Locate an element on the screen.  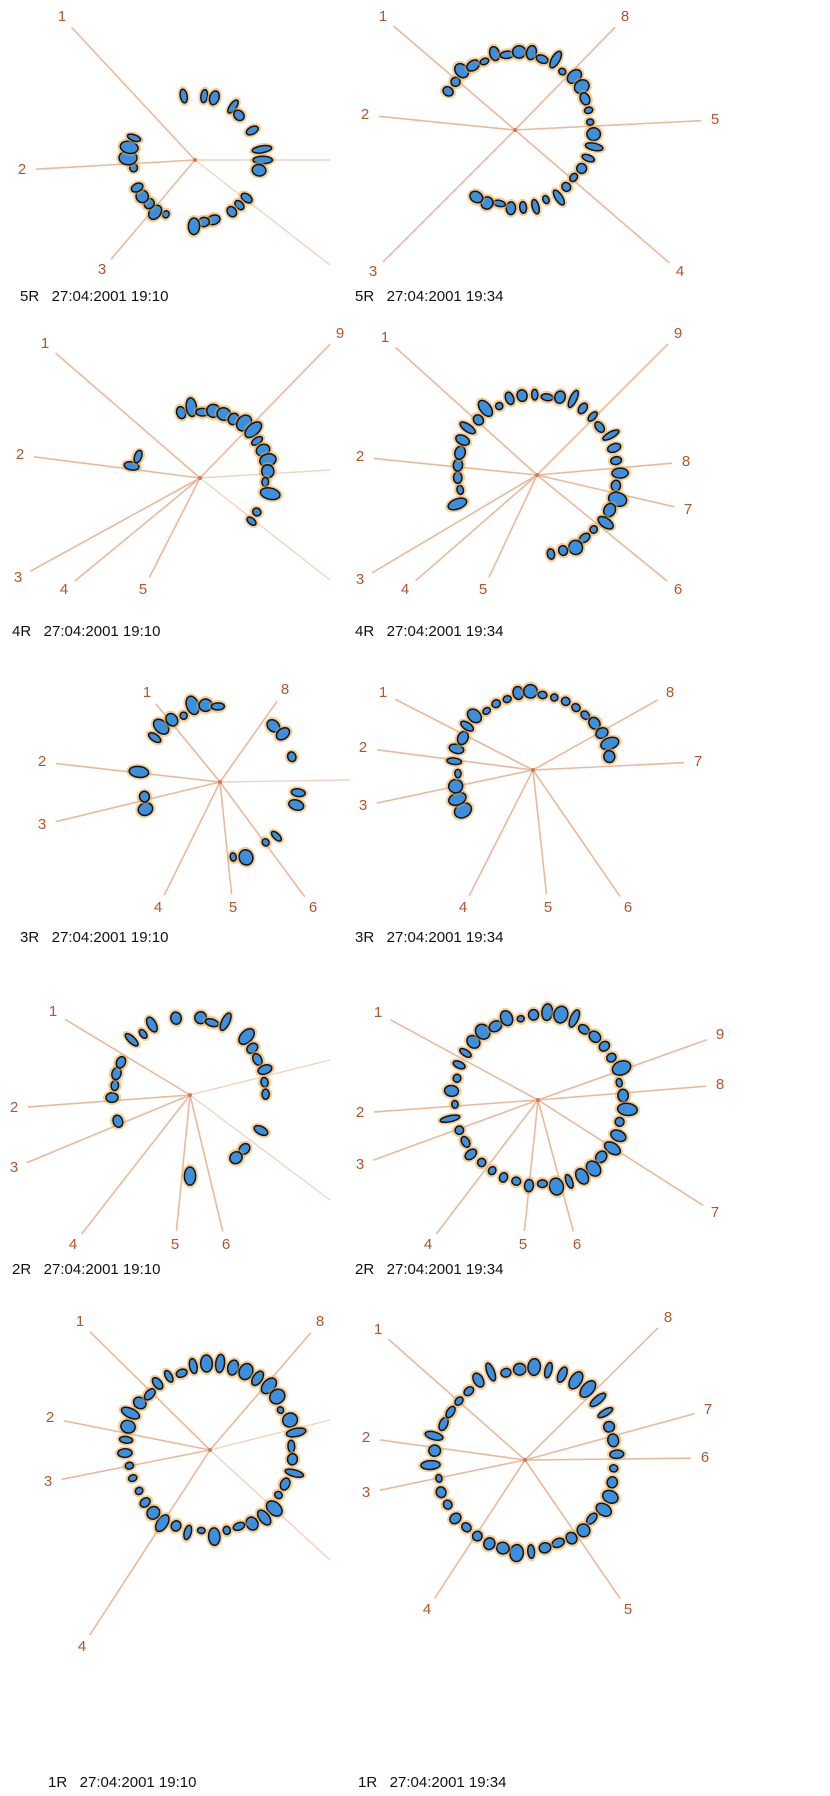
caption: 1R 27:04:2001 19:10 is located at coordinates (122, 1782).